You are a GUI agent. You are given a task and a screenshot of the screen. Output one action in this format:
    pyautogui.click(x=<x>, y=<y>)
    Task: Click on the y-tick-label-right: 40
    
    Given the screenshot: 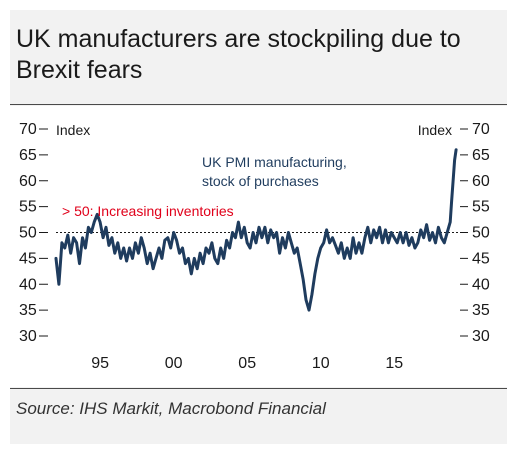 What is the action you would take?
    pyautogui.click(x=481, y=284)
    